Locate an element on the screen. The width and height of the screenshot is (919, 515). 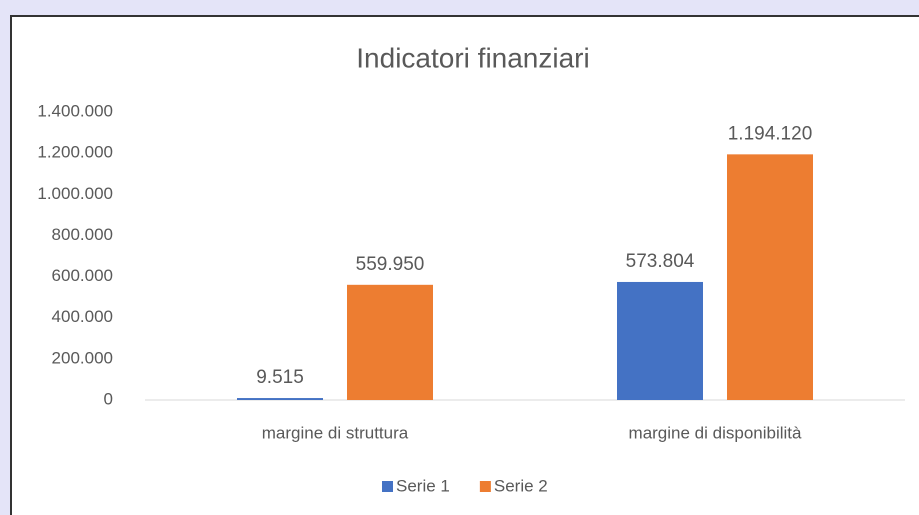
y-tick-label: 200.000 is located at coordinates (82, 357).